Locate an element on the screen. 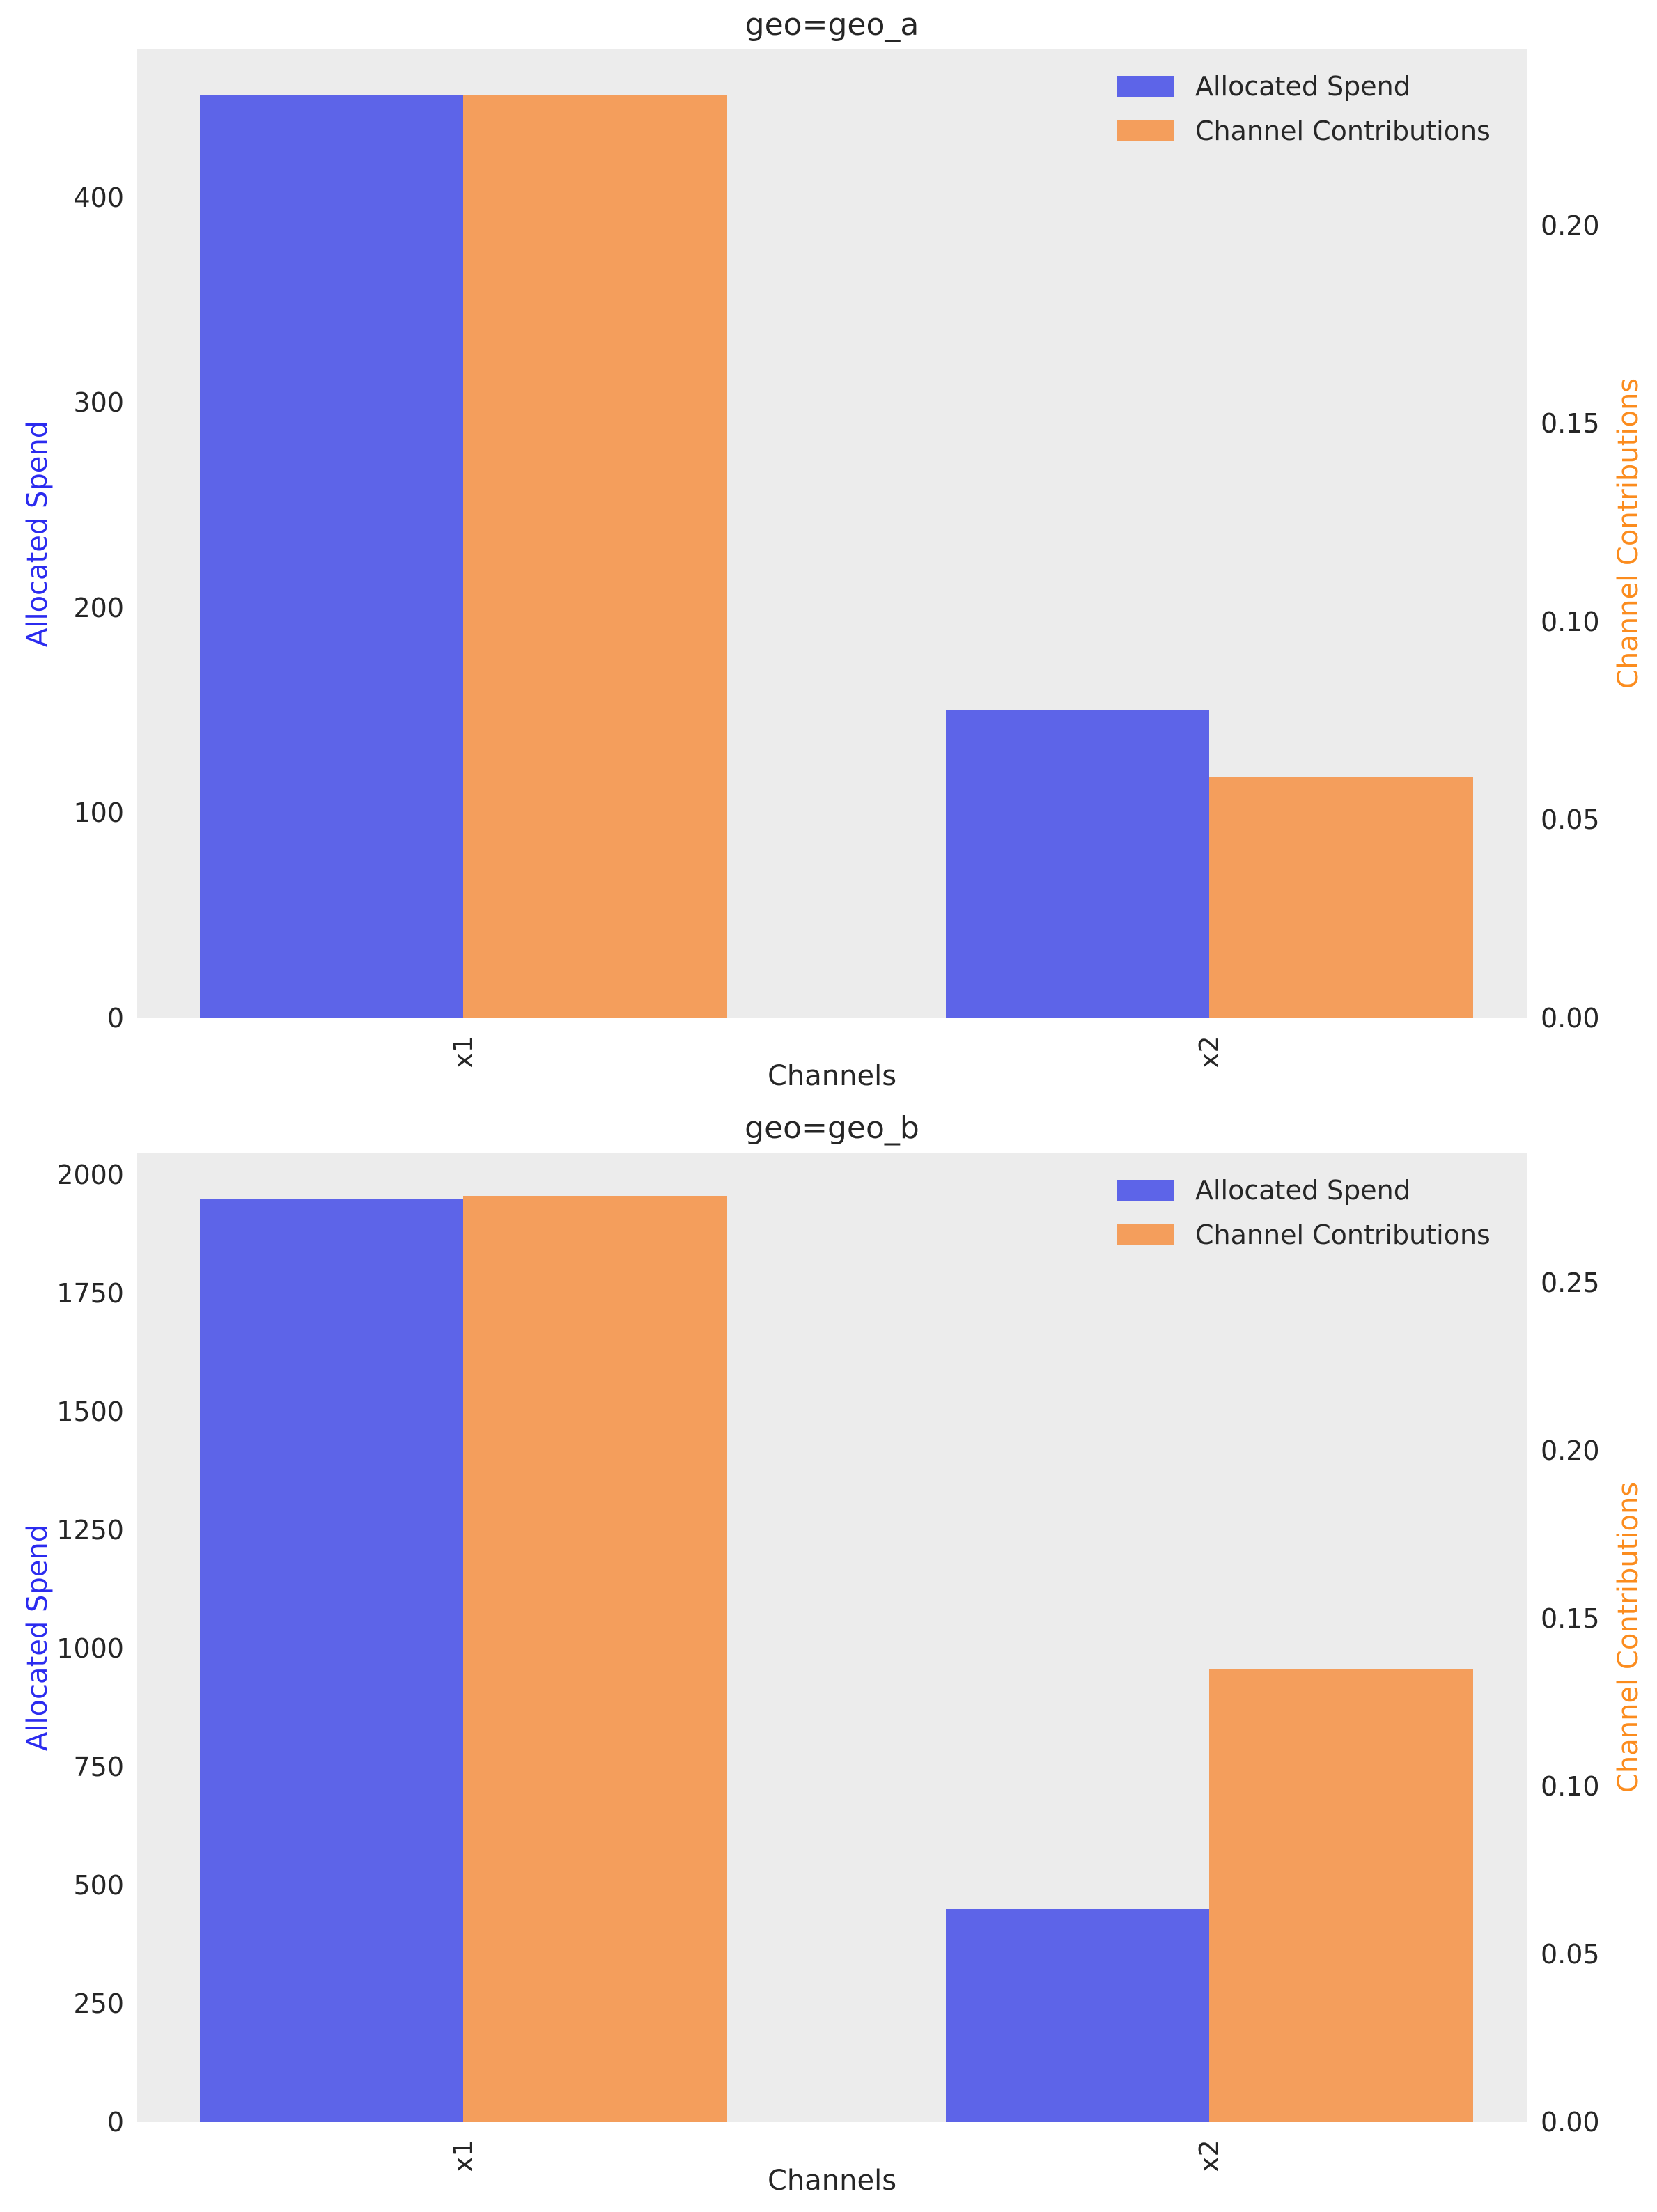 This screenshot has height=2212, width=1657. left-axis-tick-label: 1750 is located at coordinates (90, 1294).